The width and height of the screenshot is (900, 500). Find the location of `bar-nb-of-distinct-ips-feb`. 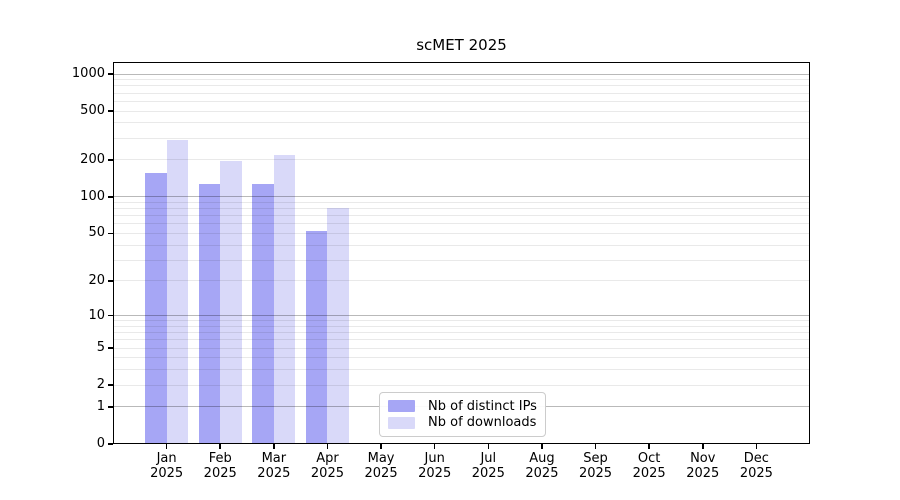

bar-nb-of-distinct-ips-feb is located at coordinates (209, 313).